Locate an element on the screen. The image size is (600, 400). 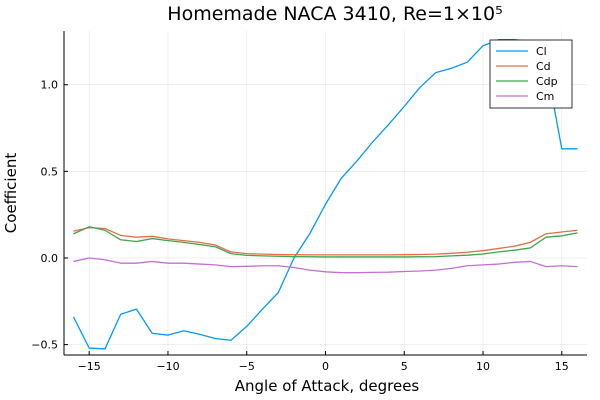
y-tick-label: 0.0 is located at coordinates (50, 258).